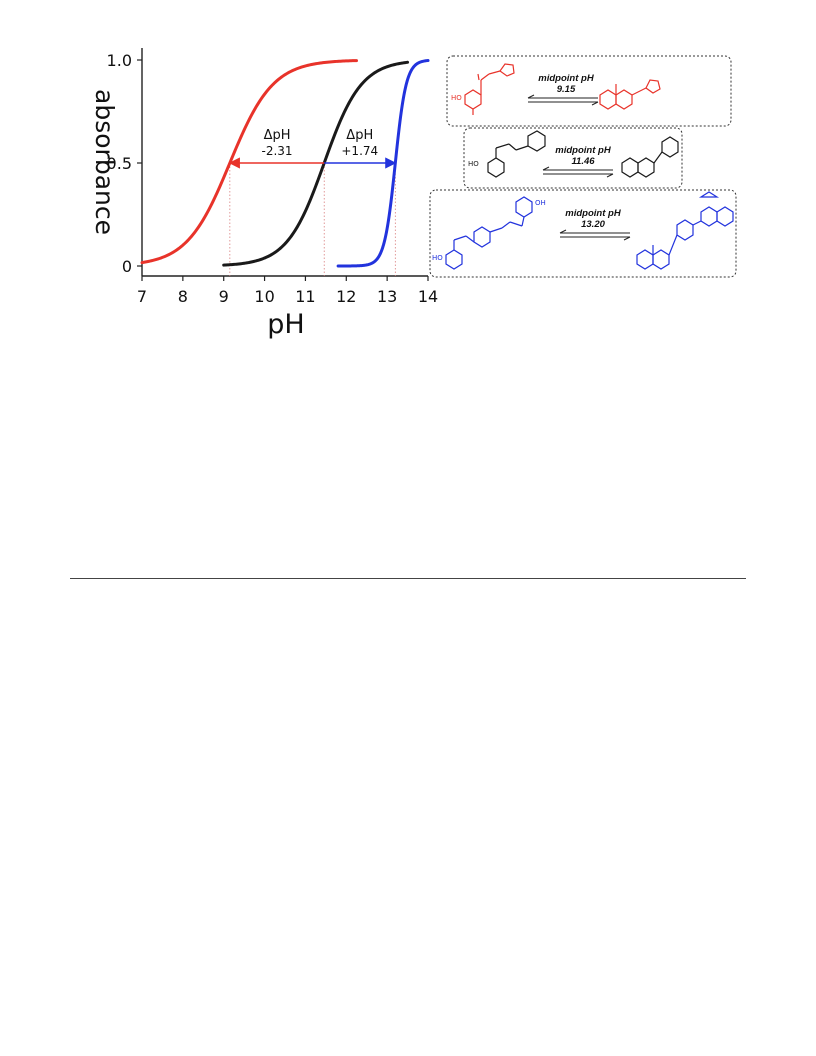 Image resolution: width=816 pixels, height=1056 pixels. What do you see at coordinates (650, 157) in the screenshot?
I see `flavanone-black-structure` at bounding box center [650, 157].